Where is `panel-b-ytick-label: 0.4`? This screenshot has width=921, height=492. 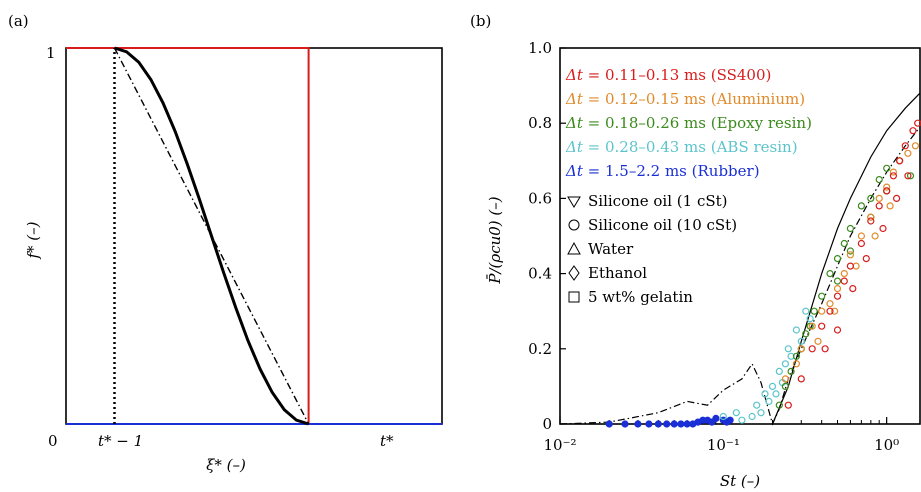
panel-b-ytick-label: 0.4 is located at coordinates (540, 274).